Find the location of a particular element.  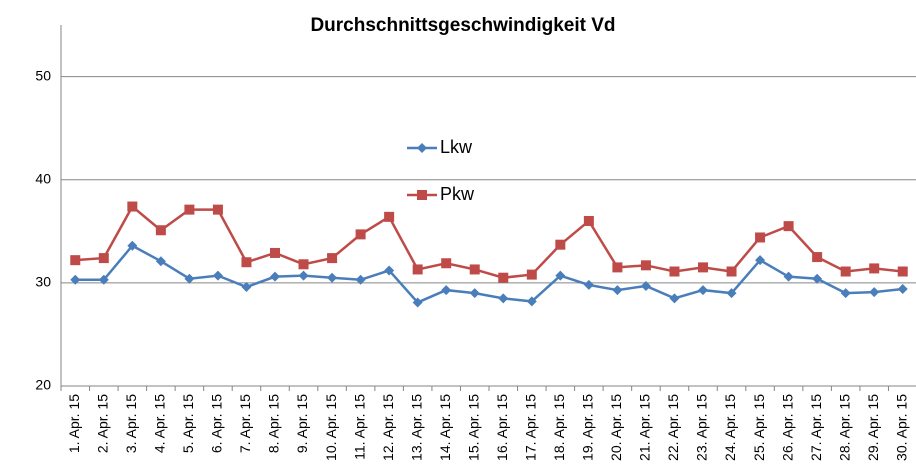

x-tick-label: 21. Apr. 15 is located at coordinates (645, 427).